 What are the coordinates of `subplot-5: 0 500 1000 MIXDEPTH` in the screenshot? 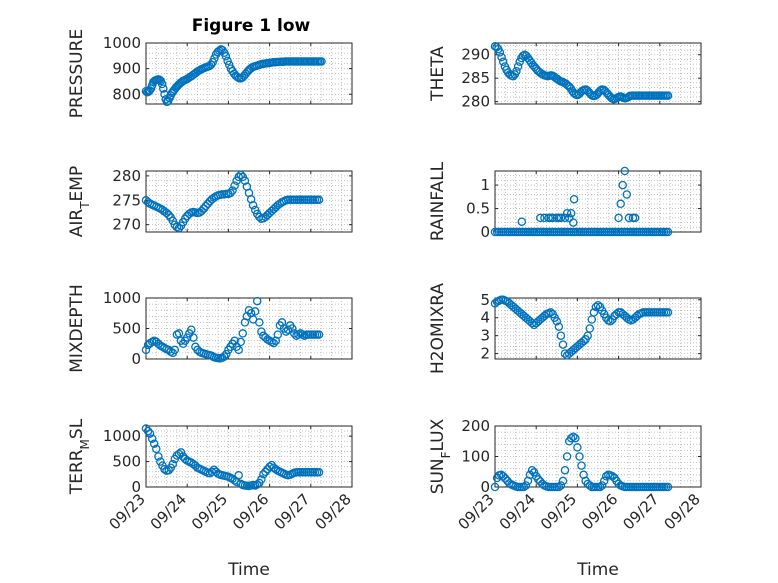 It's located at (210, 328).